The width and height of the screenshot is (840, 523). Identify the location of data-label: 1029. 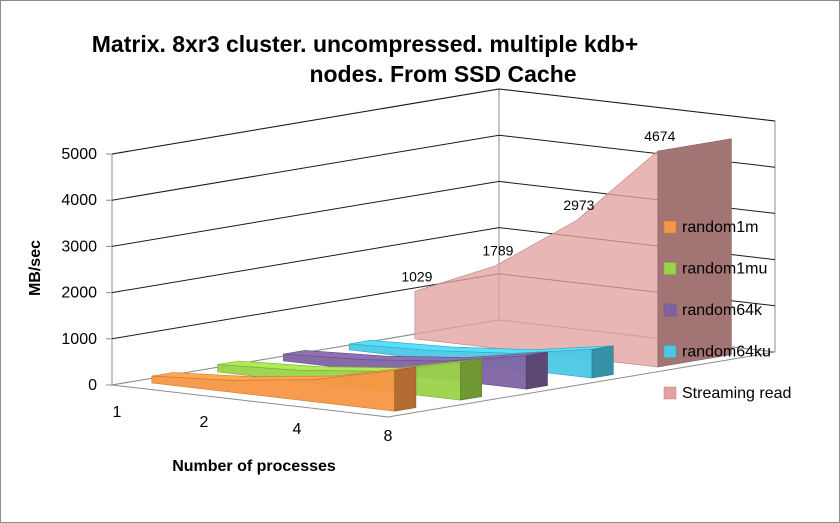
(416, 276).